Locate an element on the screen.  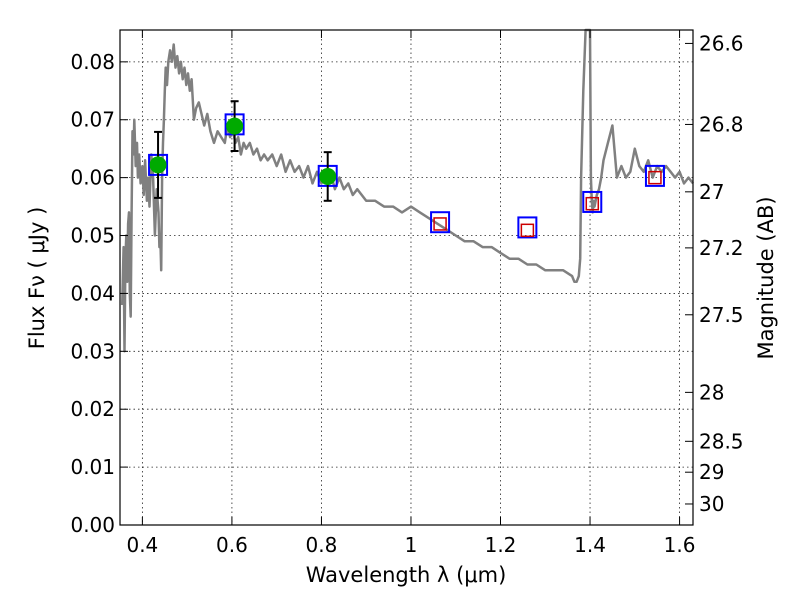
x-tick-label: 0.6 is located at coordinates (232, 545).